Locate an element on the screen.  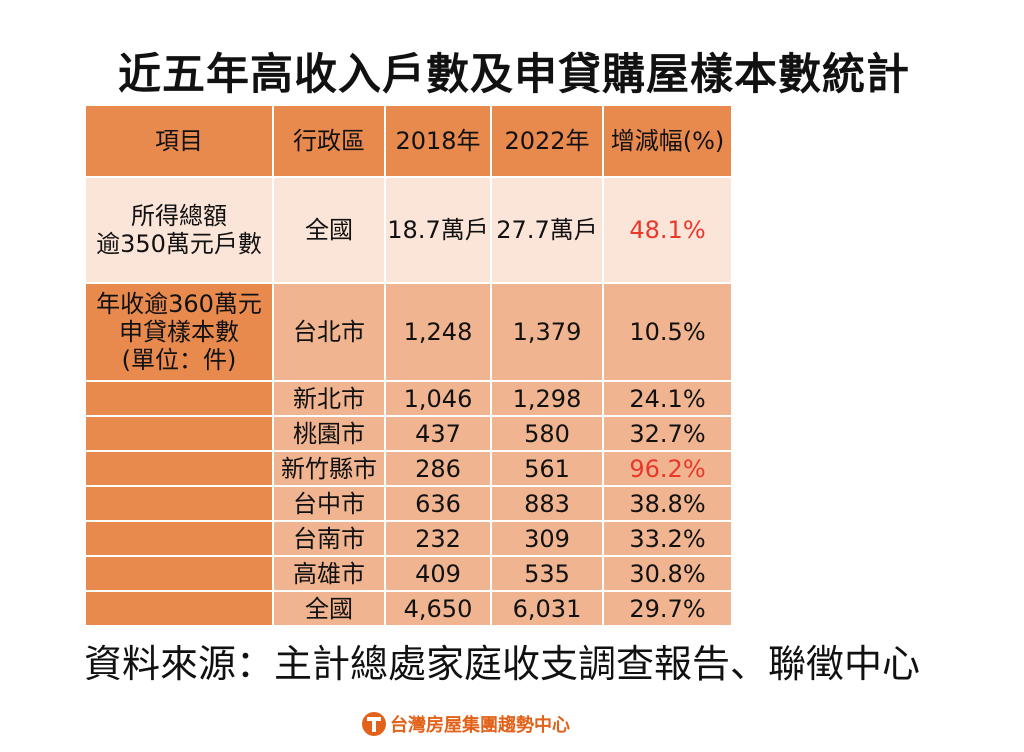
change-cell: 29.7% is located at coordinates (667, 608).